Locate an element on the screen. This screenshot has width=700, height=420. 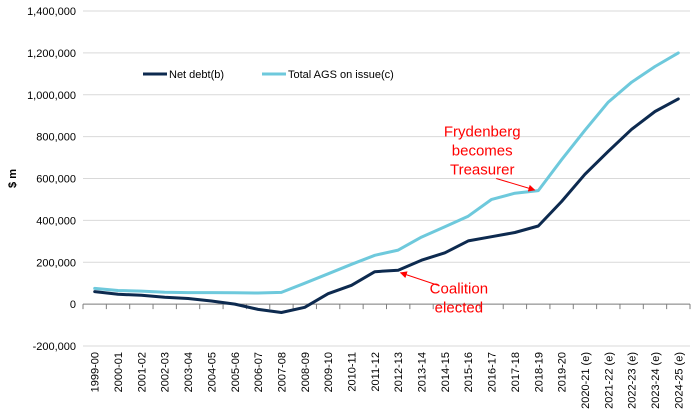
legend-label: Net debt(b) is located at coordinates (196, 75).